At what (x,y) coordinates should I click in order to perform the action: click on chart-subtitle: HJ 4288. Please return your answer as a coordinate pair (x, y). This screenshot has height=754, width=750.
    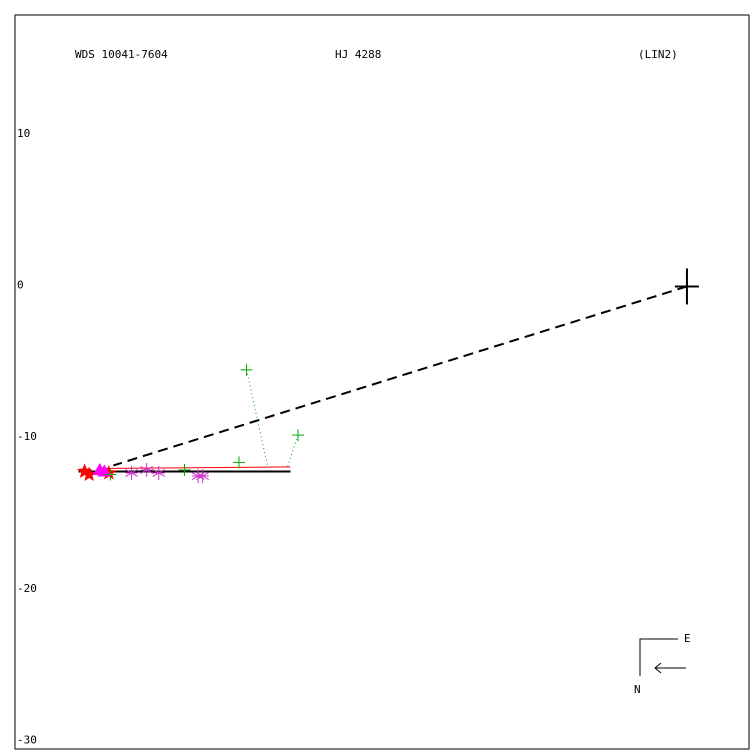
    Looking at the image, I should click on (358, 54).